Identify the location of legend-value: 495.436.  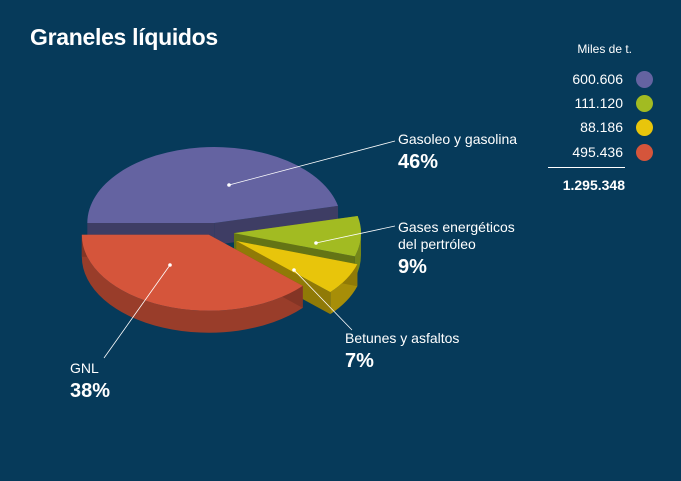
(597, 152).